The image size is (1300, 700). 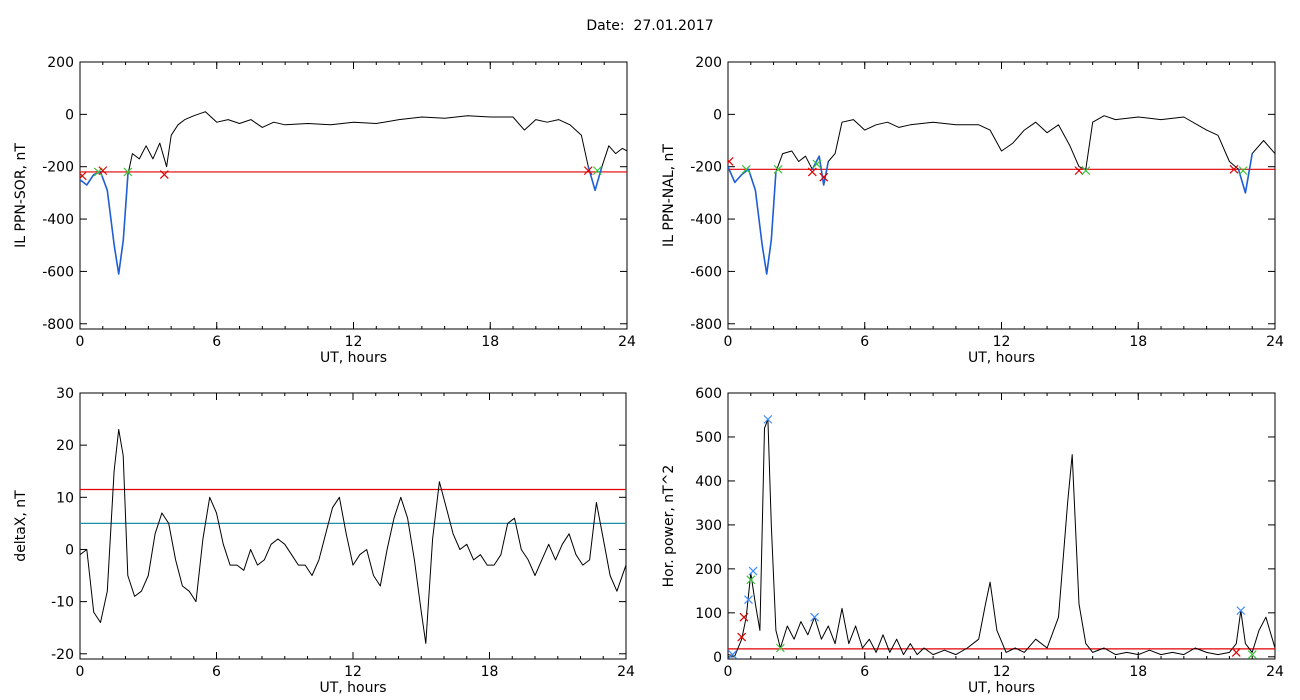 What do you see at coordinates (58, 325) in the screenshot?
I see `y-tick-label: -800` at bounding box center [58, 325].